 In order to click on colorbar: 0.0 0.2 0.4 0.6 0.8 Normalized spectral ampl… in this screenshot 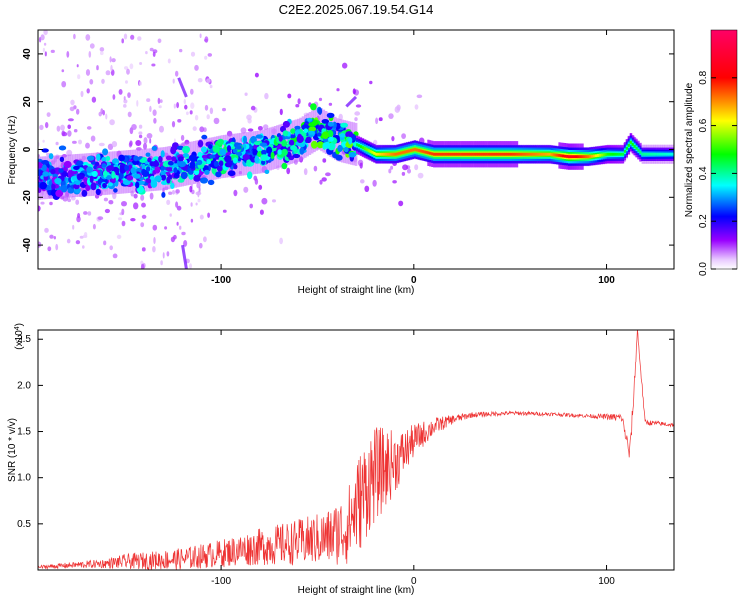, I will do `click(711, 152)`.